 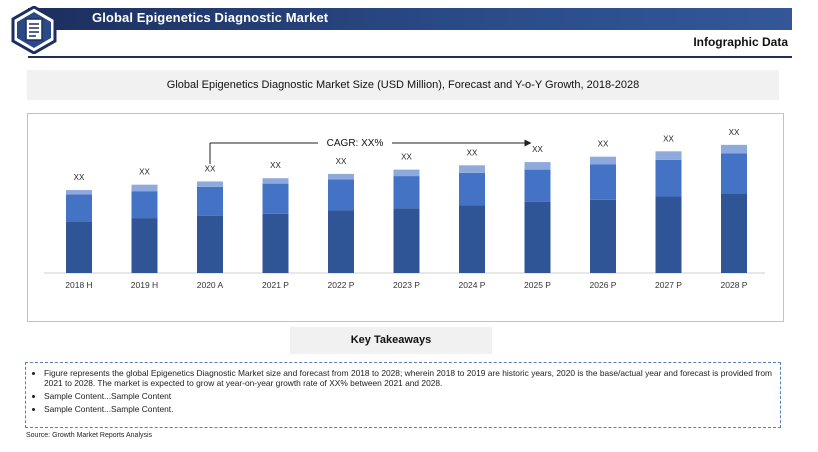 What do you see at coordinates (668, 285) in the screenshot?
I see `x-tick-label: 2027 P` at bounding box center [668, 285].